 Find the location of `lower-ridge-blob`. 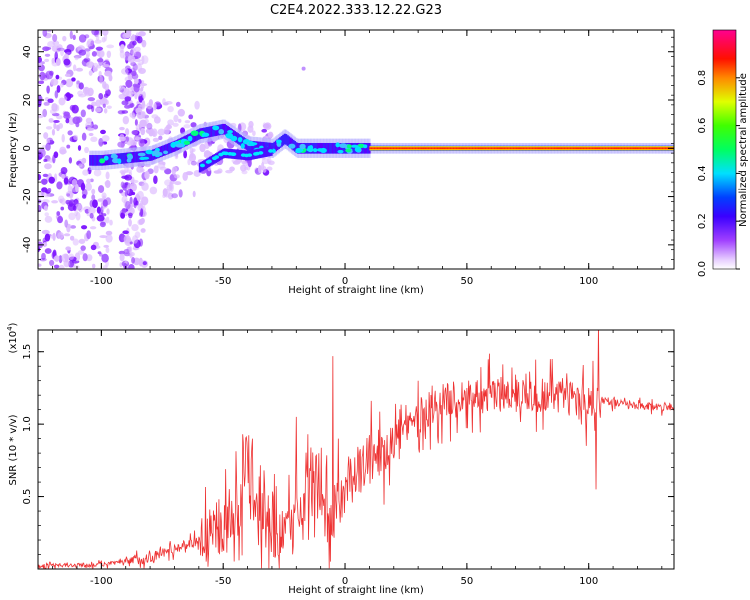

lower-ridge-blob is located at coordinates (271, 151).